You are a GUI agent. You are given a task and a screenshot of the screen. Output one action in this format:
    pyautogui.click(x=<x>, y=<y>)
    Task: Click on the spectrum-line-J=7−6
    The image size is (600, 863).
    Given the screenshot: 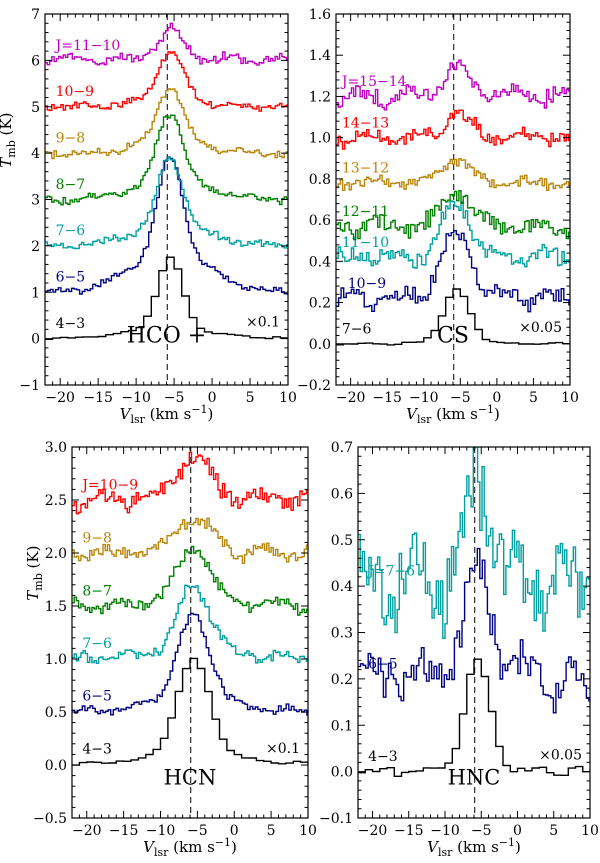 What is the action you would take?
    pyautogui.click(x=474, y=543)
    